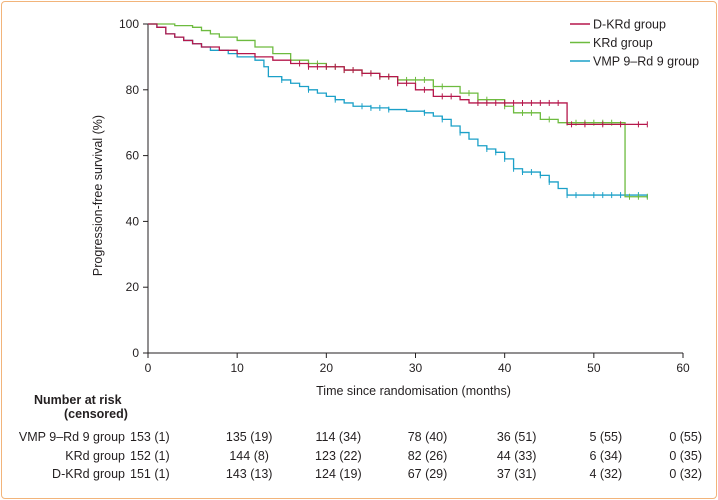 This screenshot has height=500, width=718. I want to click on y-tick-label: 60, so click(133, 156).